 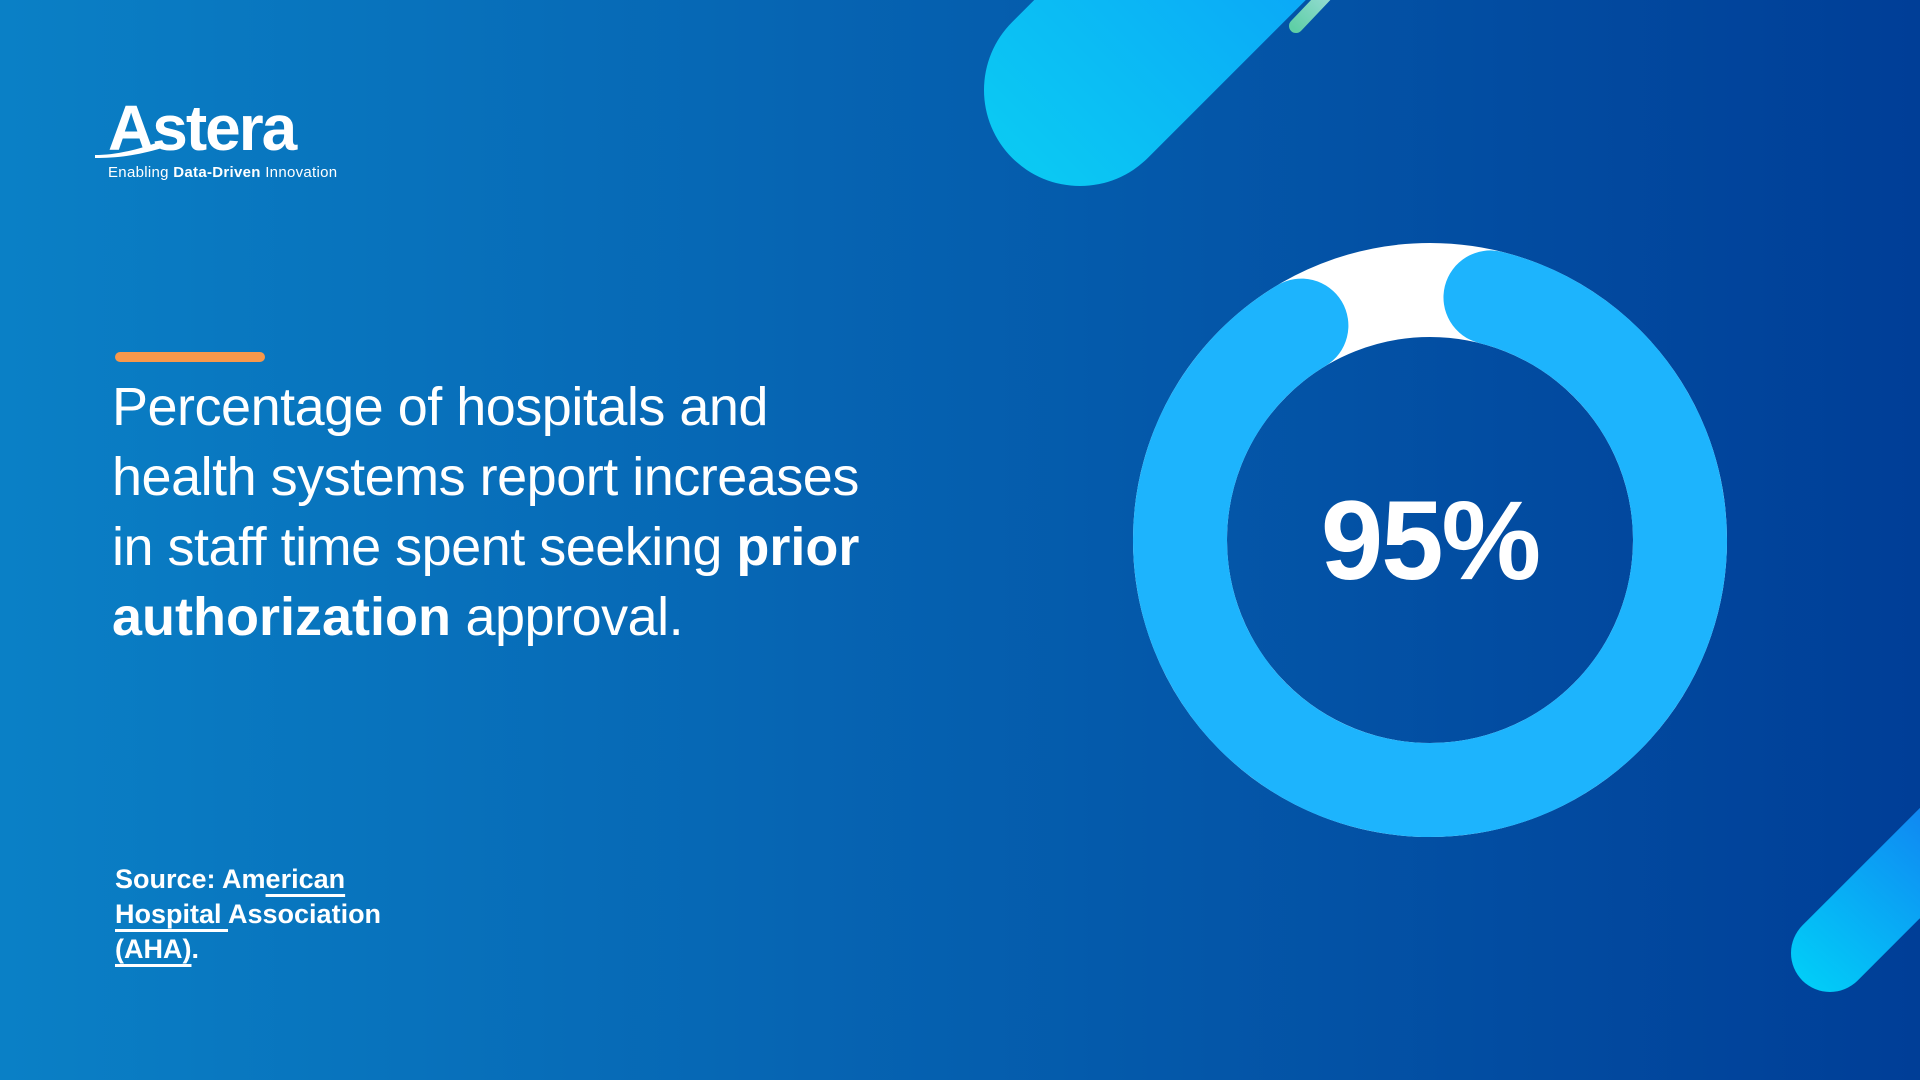 I want to click on source-link: Association, so click(x=305, y=914).